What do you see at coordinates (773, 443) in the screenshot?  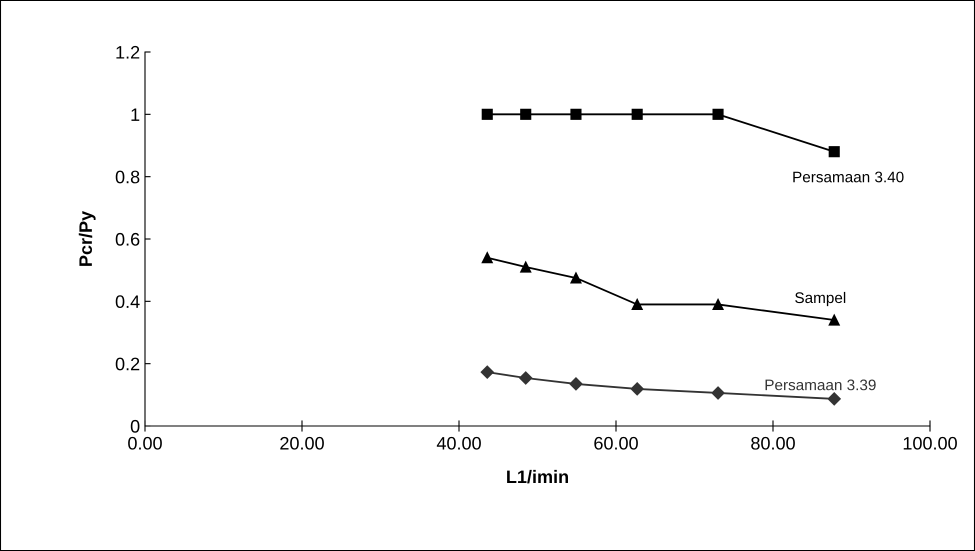 I see `x-tick-label: 80.00` at bounding box center [773, 443].